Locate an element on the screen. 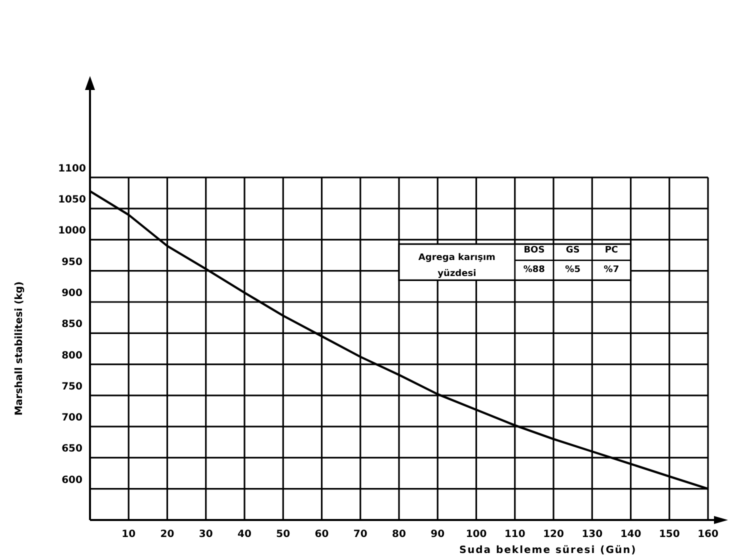 This screenshot has width=730, height=556. x-tick-label: 150 is located at coordinates (669, 534).